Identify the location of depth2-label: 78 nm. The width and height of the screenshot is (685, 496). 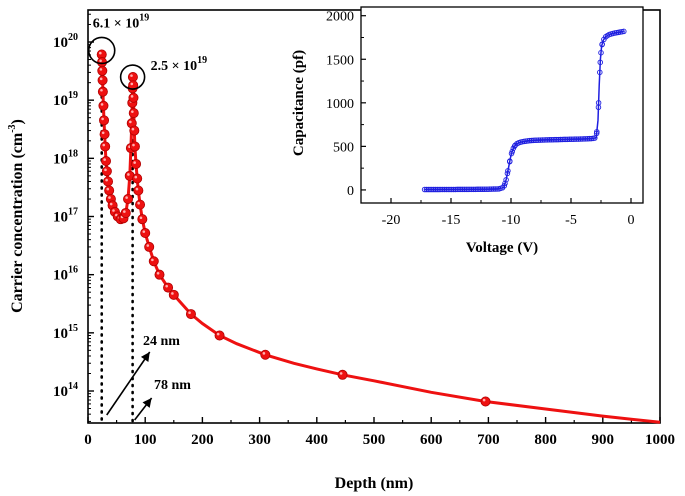
(172, 385).